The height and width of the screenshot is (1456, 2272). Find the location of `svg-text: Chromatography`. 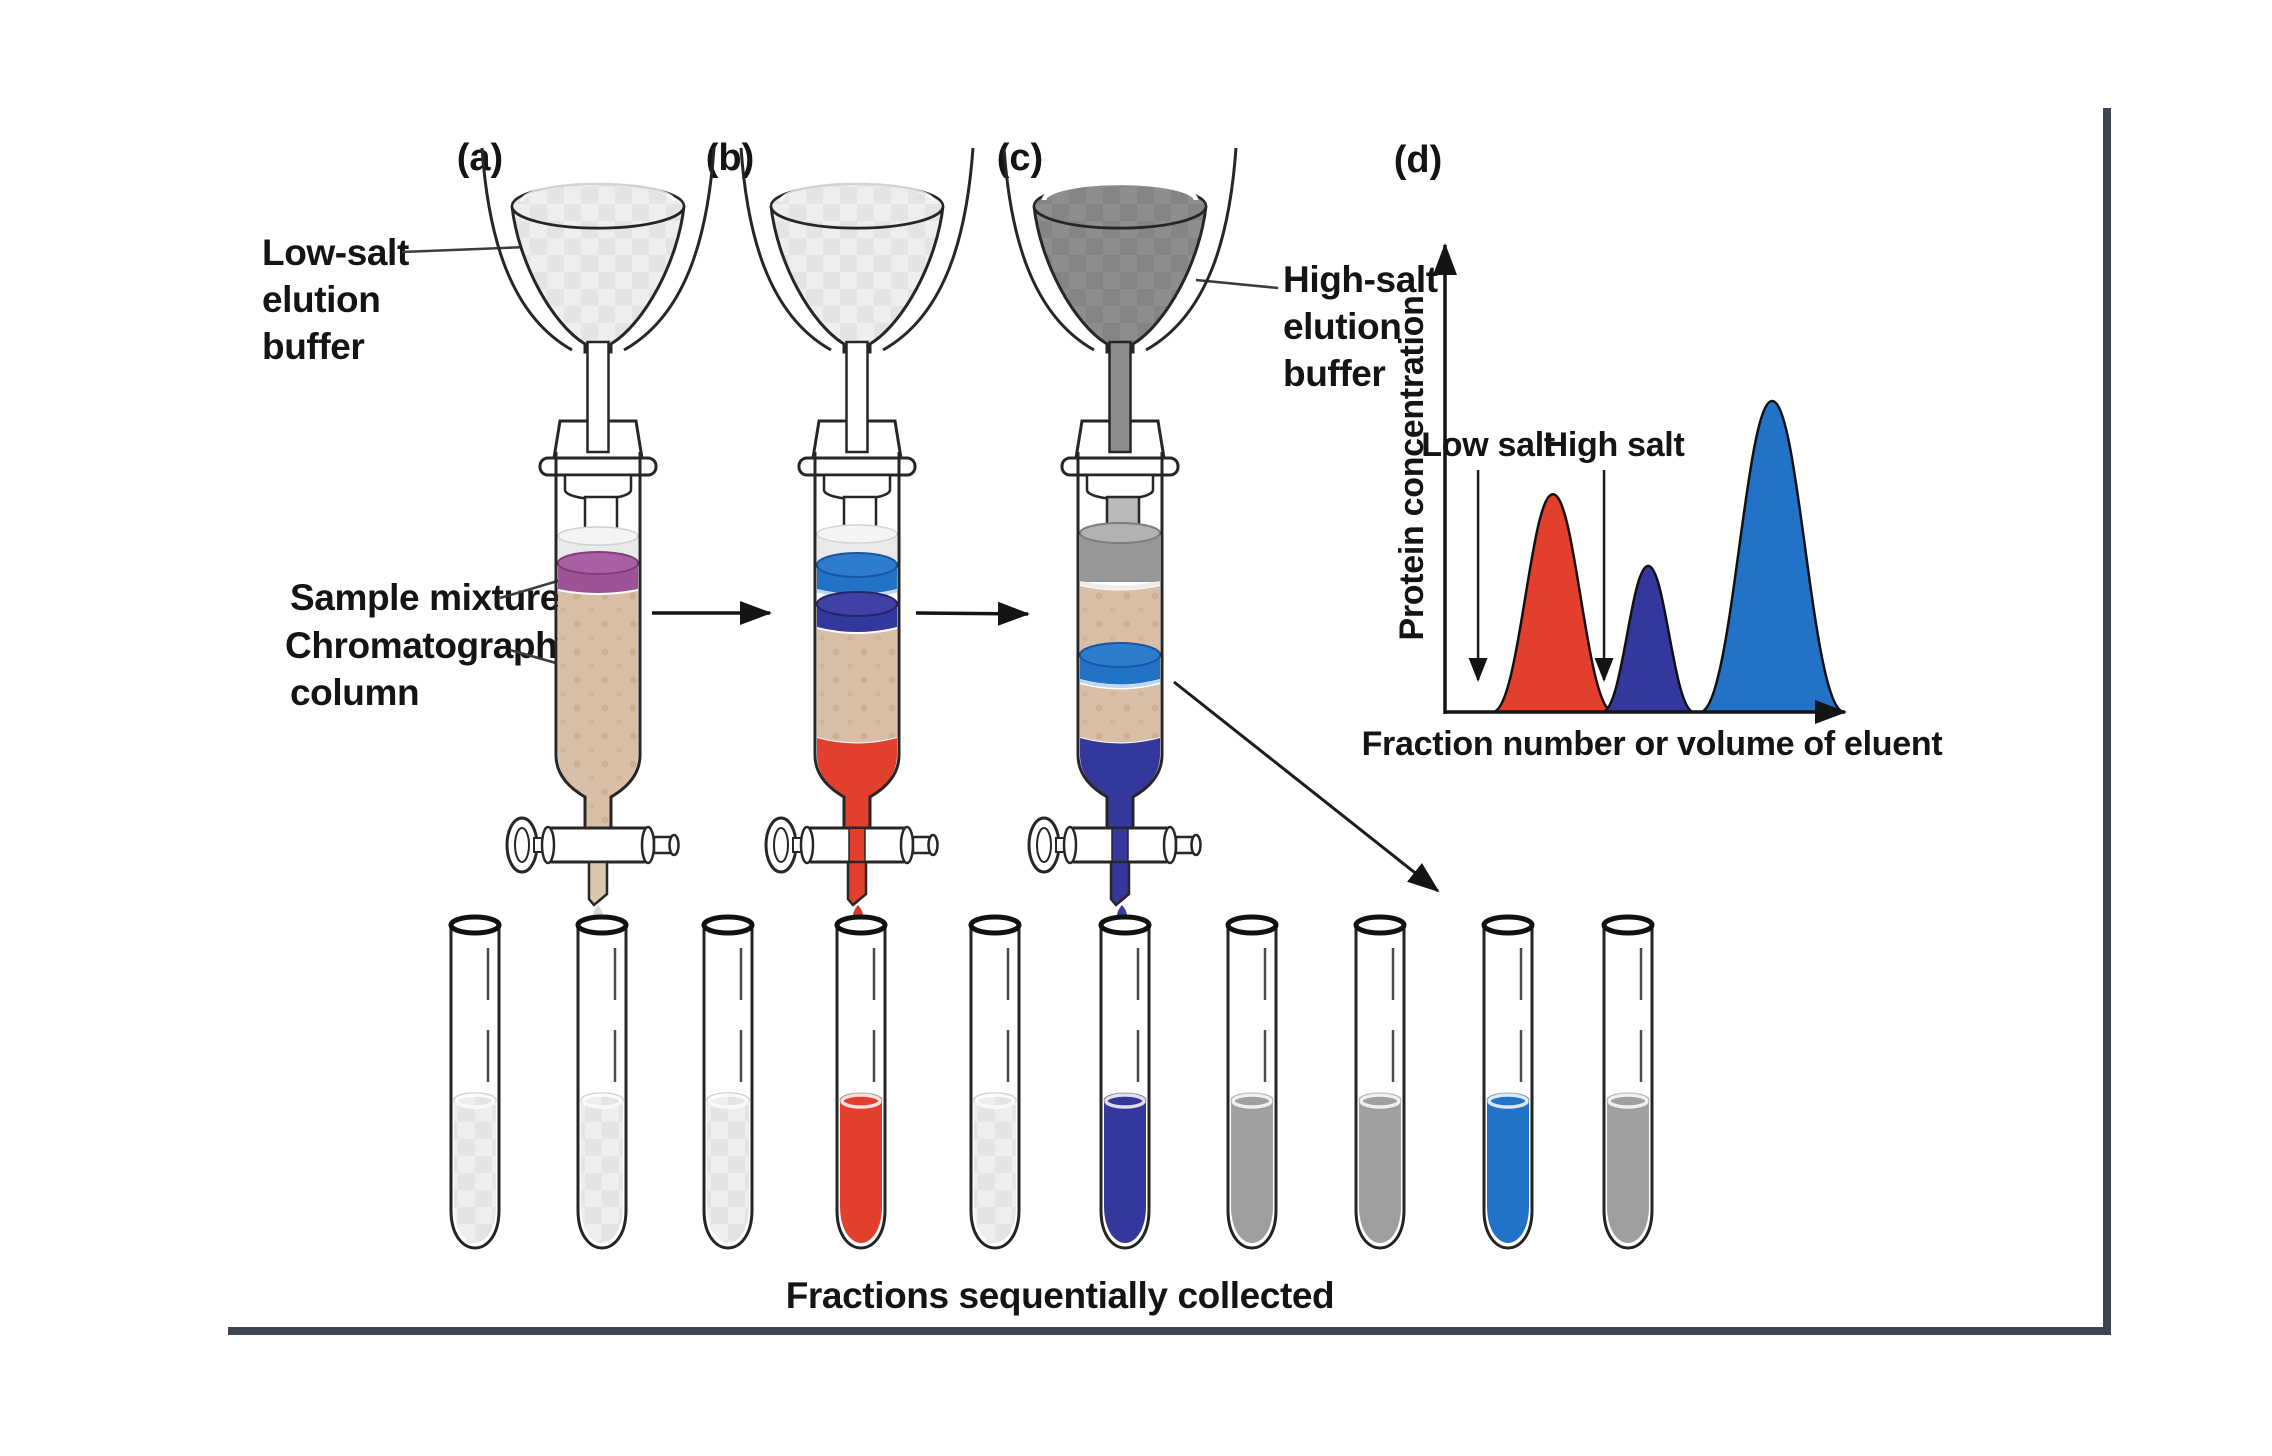

svg-text: Chromatography is located at coordinates (431, 645).